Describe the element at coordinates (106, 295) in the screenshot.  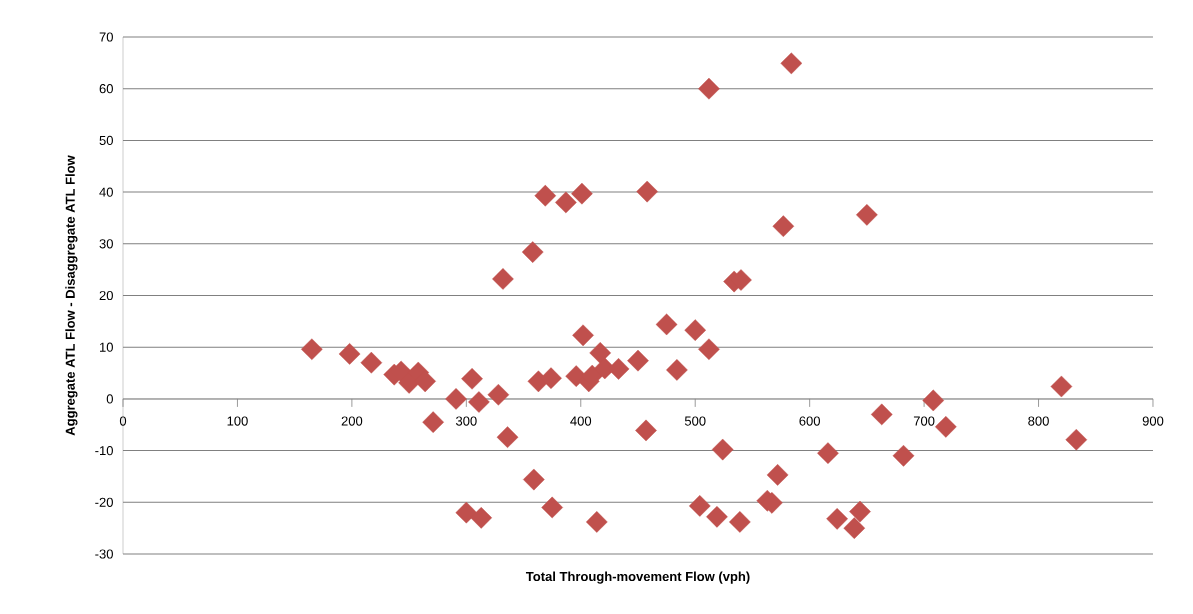
I see `y-tick-label: 20` at that location.